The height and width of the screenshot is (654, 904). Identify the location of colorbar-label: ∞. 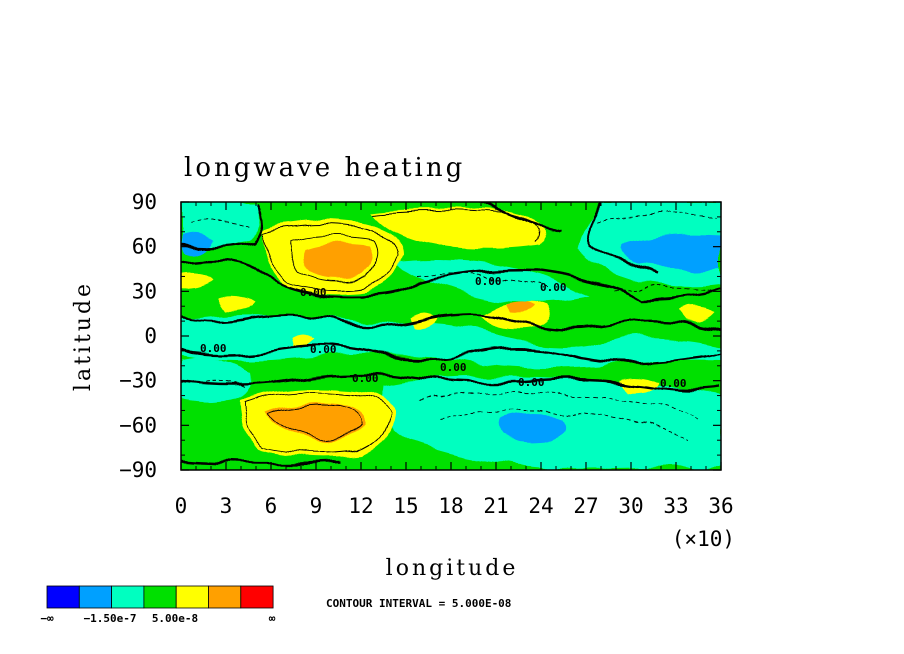
(272, 618).